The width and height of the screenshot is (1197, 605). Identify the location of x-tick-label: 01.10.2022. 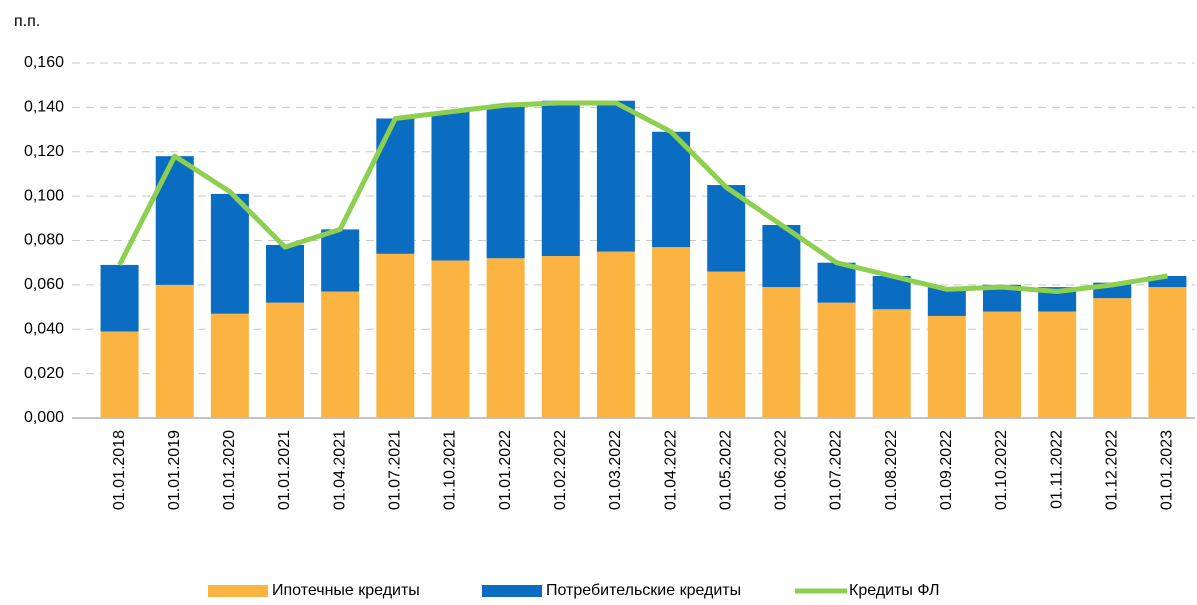
(1001, 470).